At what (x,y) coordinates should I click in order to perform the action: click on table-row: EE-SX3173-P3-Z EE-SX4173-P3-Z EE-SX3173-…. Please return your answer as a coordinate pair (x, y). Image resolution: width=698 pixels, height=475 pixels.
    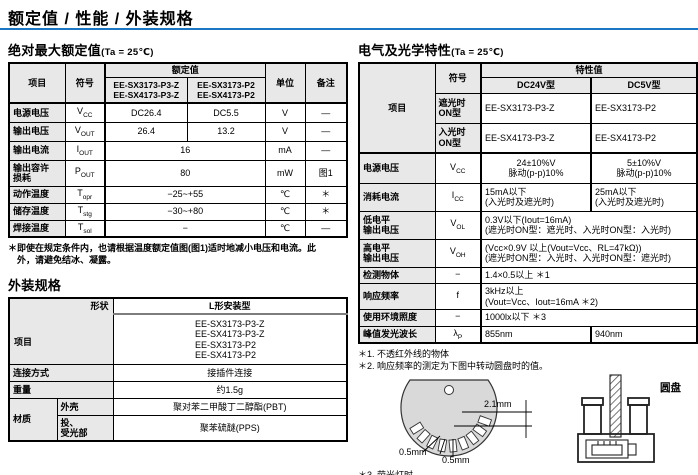
    Looking at the image, I should click on (178, 339).